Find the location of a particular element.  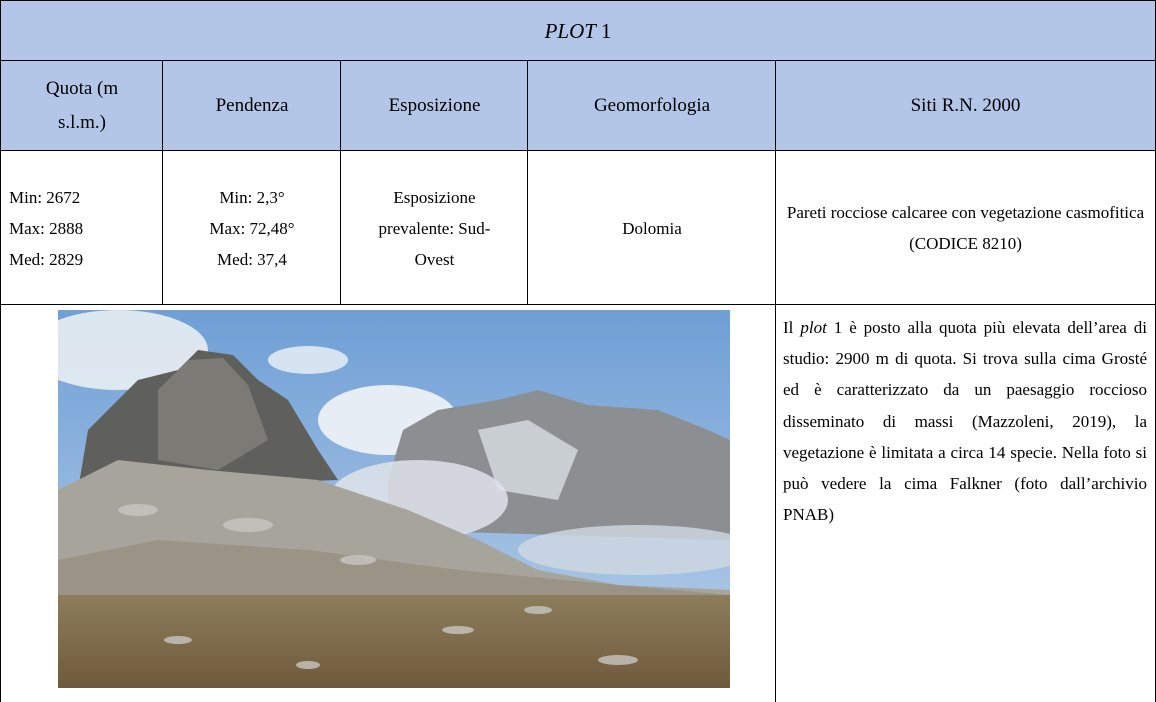

cell-line: Min: 2,3° is located at coordinates (252, 197).